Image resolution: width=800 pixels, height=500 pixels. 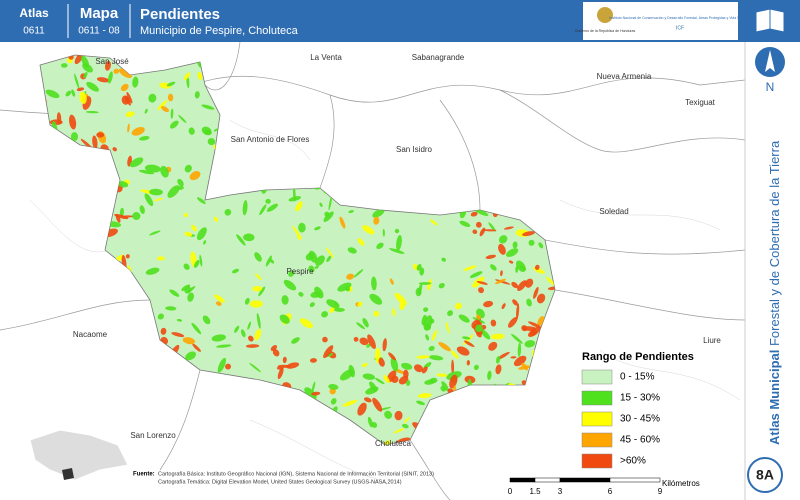 What do you see at coordinates (605, 31) in the screenshot?
I see `logo-left: Gobierno de la República de Honduras` at bounding box center [605, 31].